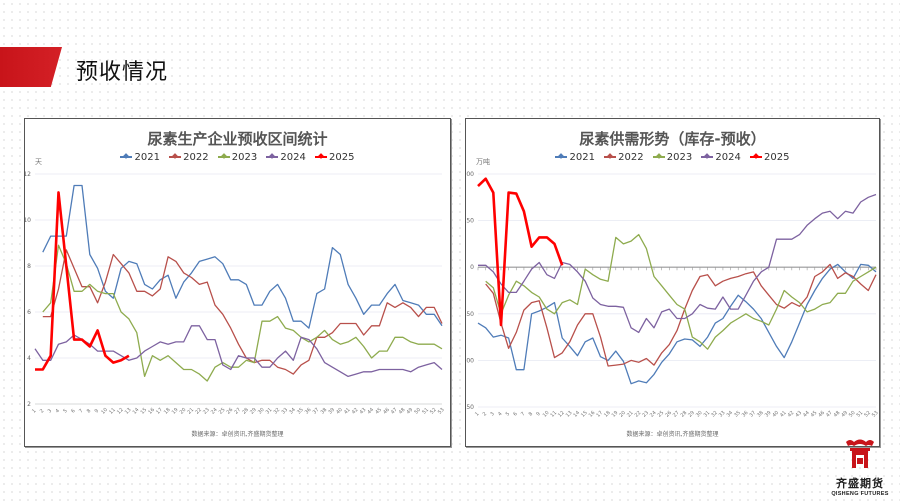  Describe the element at coordinates (729, 414) in the screenshot. I see `x-tick-label: 34` at that location.